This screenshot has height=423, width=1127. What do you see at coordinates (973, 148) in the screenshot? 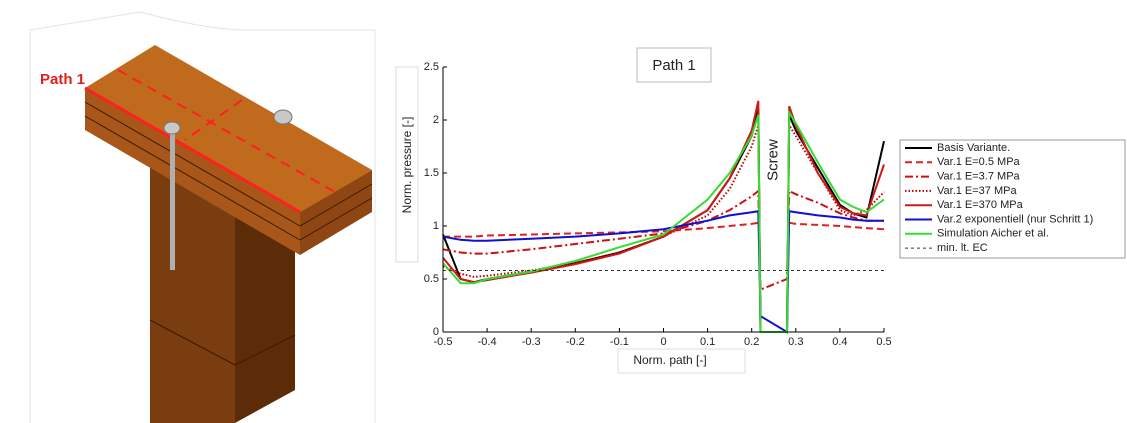
I see `legend-label: Basis Variante.` at bounding box center [973, 148].